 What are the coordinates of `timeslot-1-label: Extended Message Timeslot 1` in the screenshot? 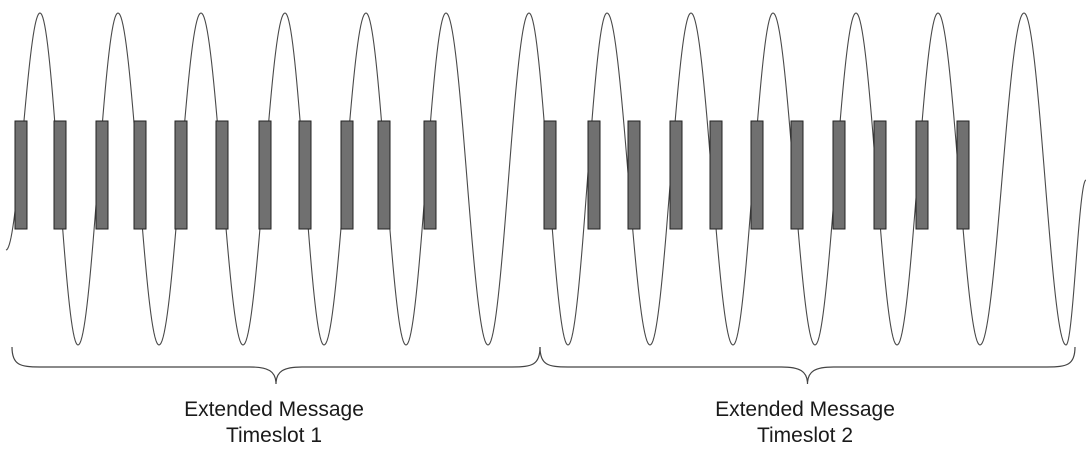 It's located at (274, 423).